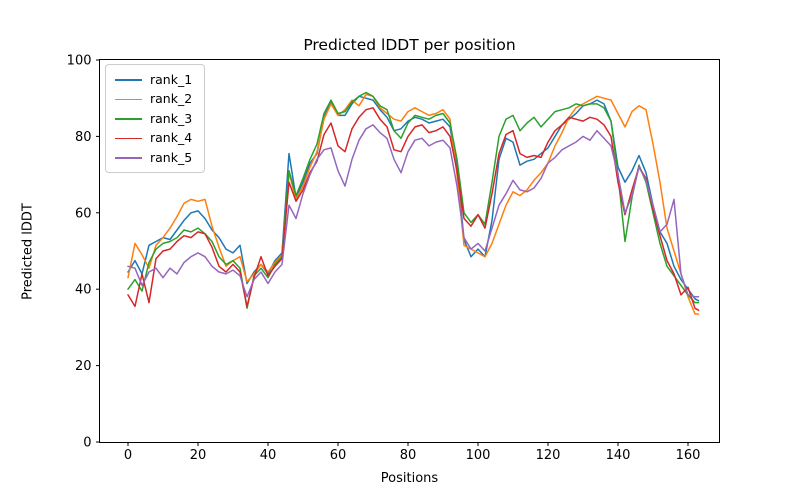 The height and width of the screenshot is (500, 800). Describe the element at coordinates (128, 455) in the screenshot. I see `x-tick-label: 0` at that location.